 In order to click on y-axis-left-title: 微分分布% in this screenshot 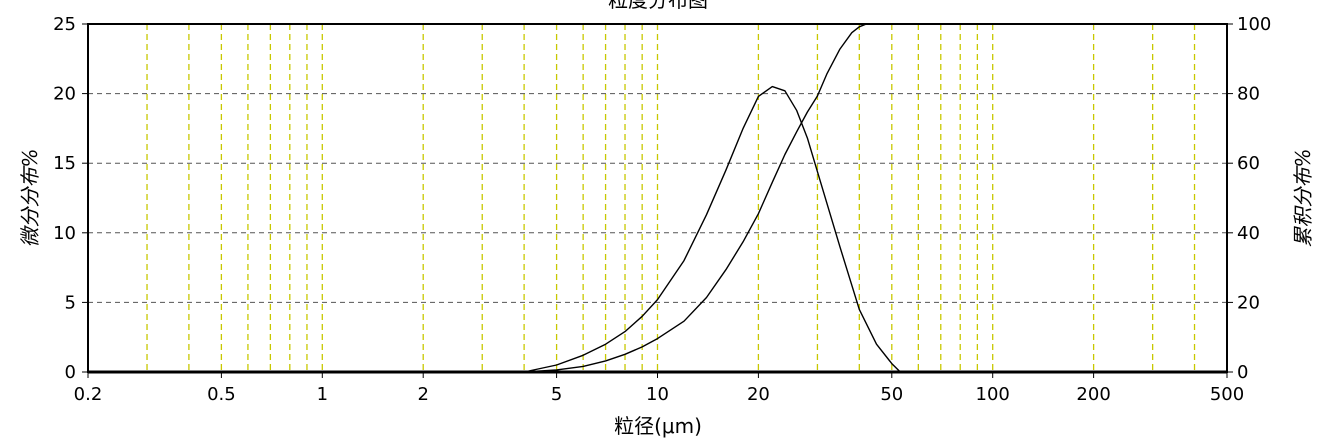, I will do `click(30, 197)`.